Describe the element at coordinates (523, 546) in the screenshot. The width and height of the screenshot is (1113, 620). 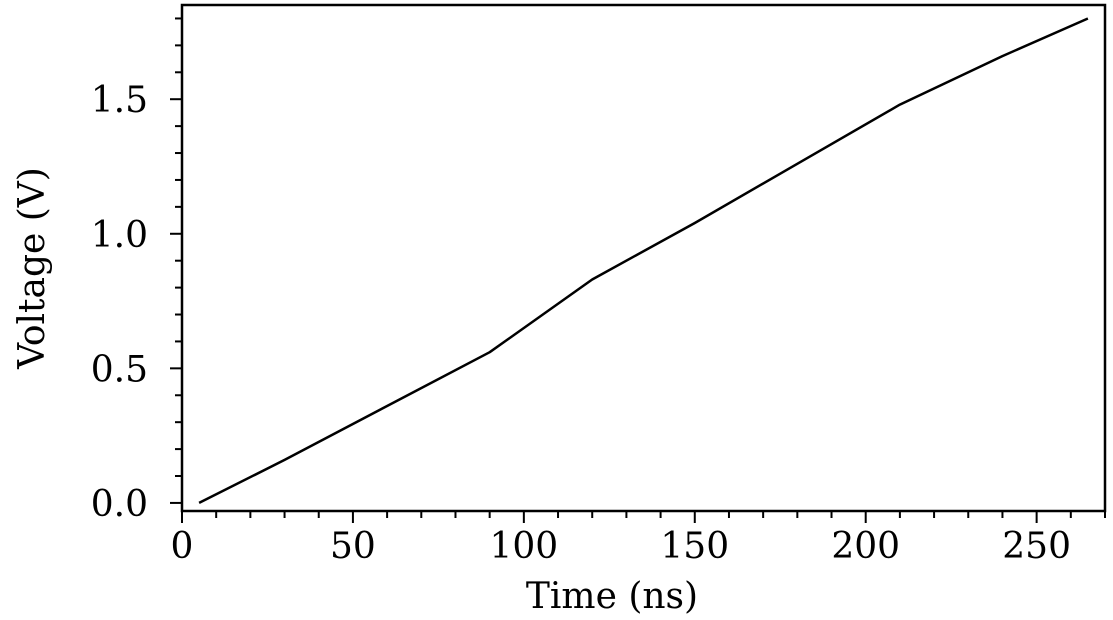
I see `x-tick-label: 100` at that location.